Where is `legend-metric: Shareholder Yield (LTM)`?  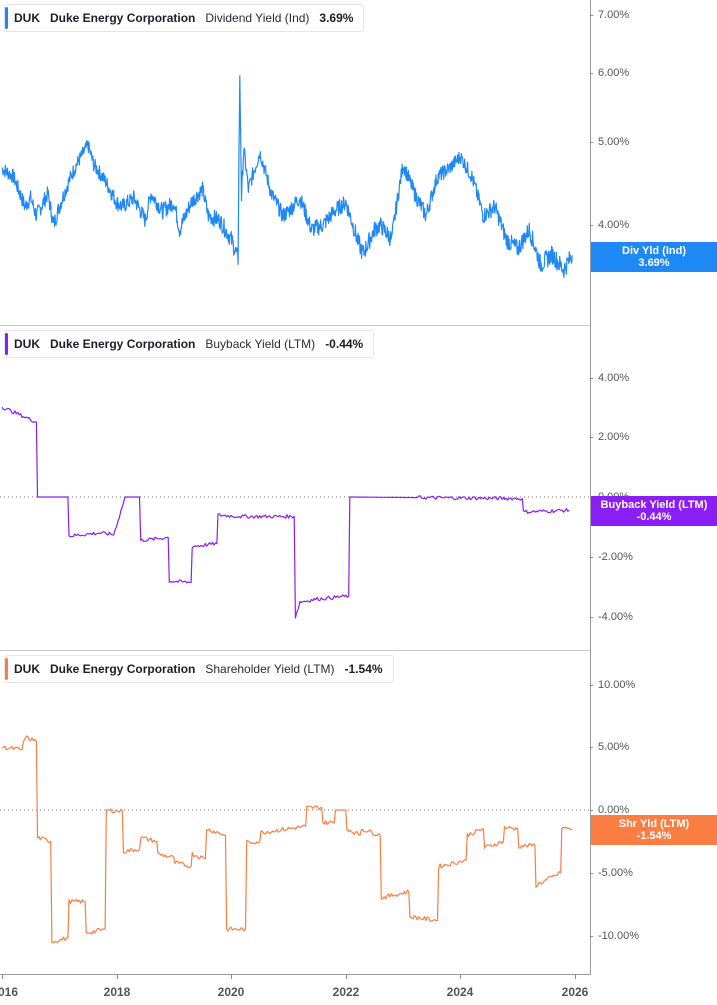
legend-metric: Shareholder Yield (LTM) is located at coordinates (270, 669).